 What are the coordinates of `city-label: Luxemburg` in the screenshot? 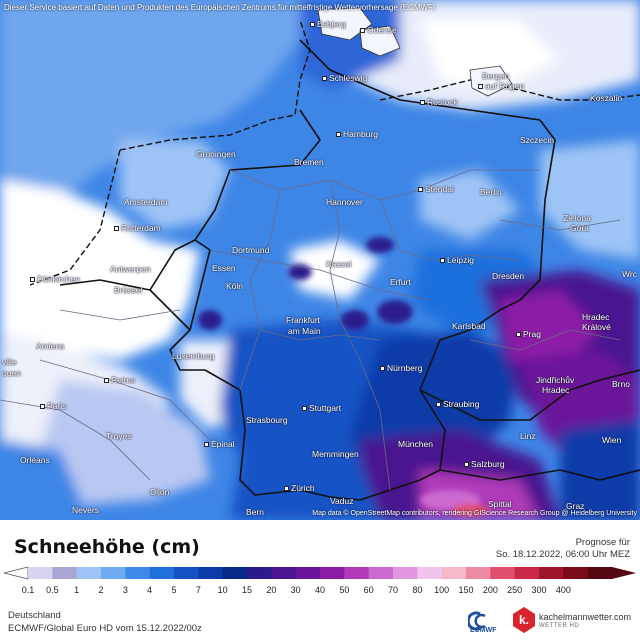 It's located at (193, 356).